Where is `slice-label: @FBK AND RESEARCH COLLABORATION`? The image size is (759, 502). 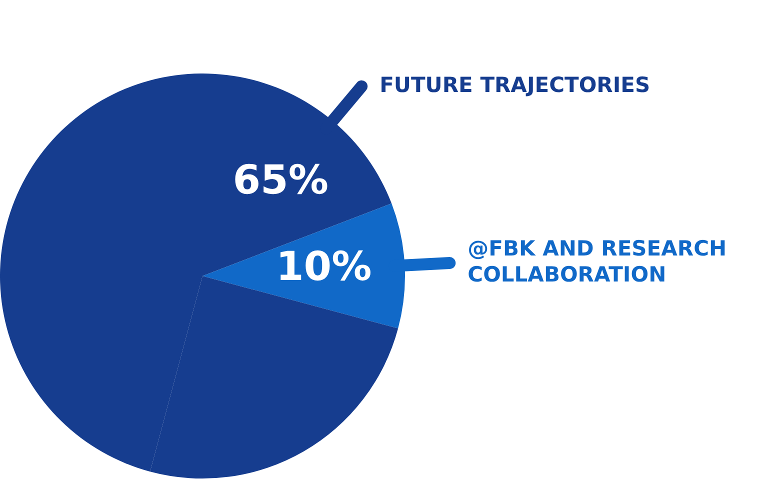
slice-label: @FBK AND RESEARCH COLLABORATION is located at coordinates (597, 261).